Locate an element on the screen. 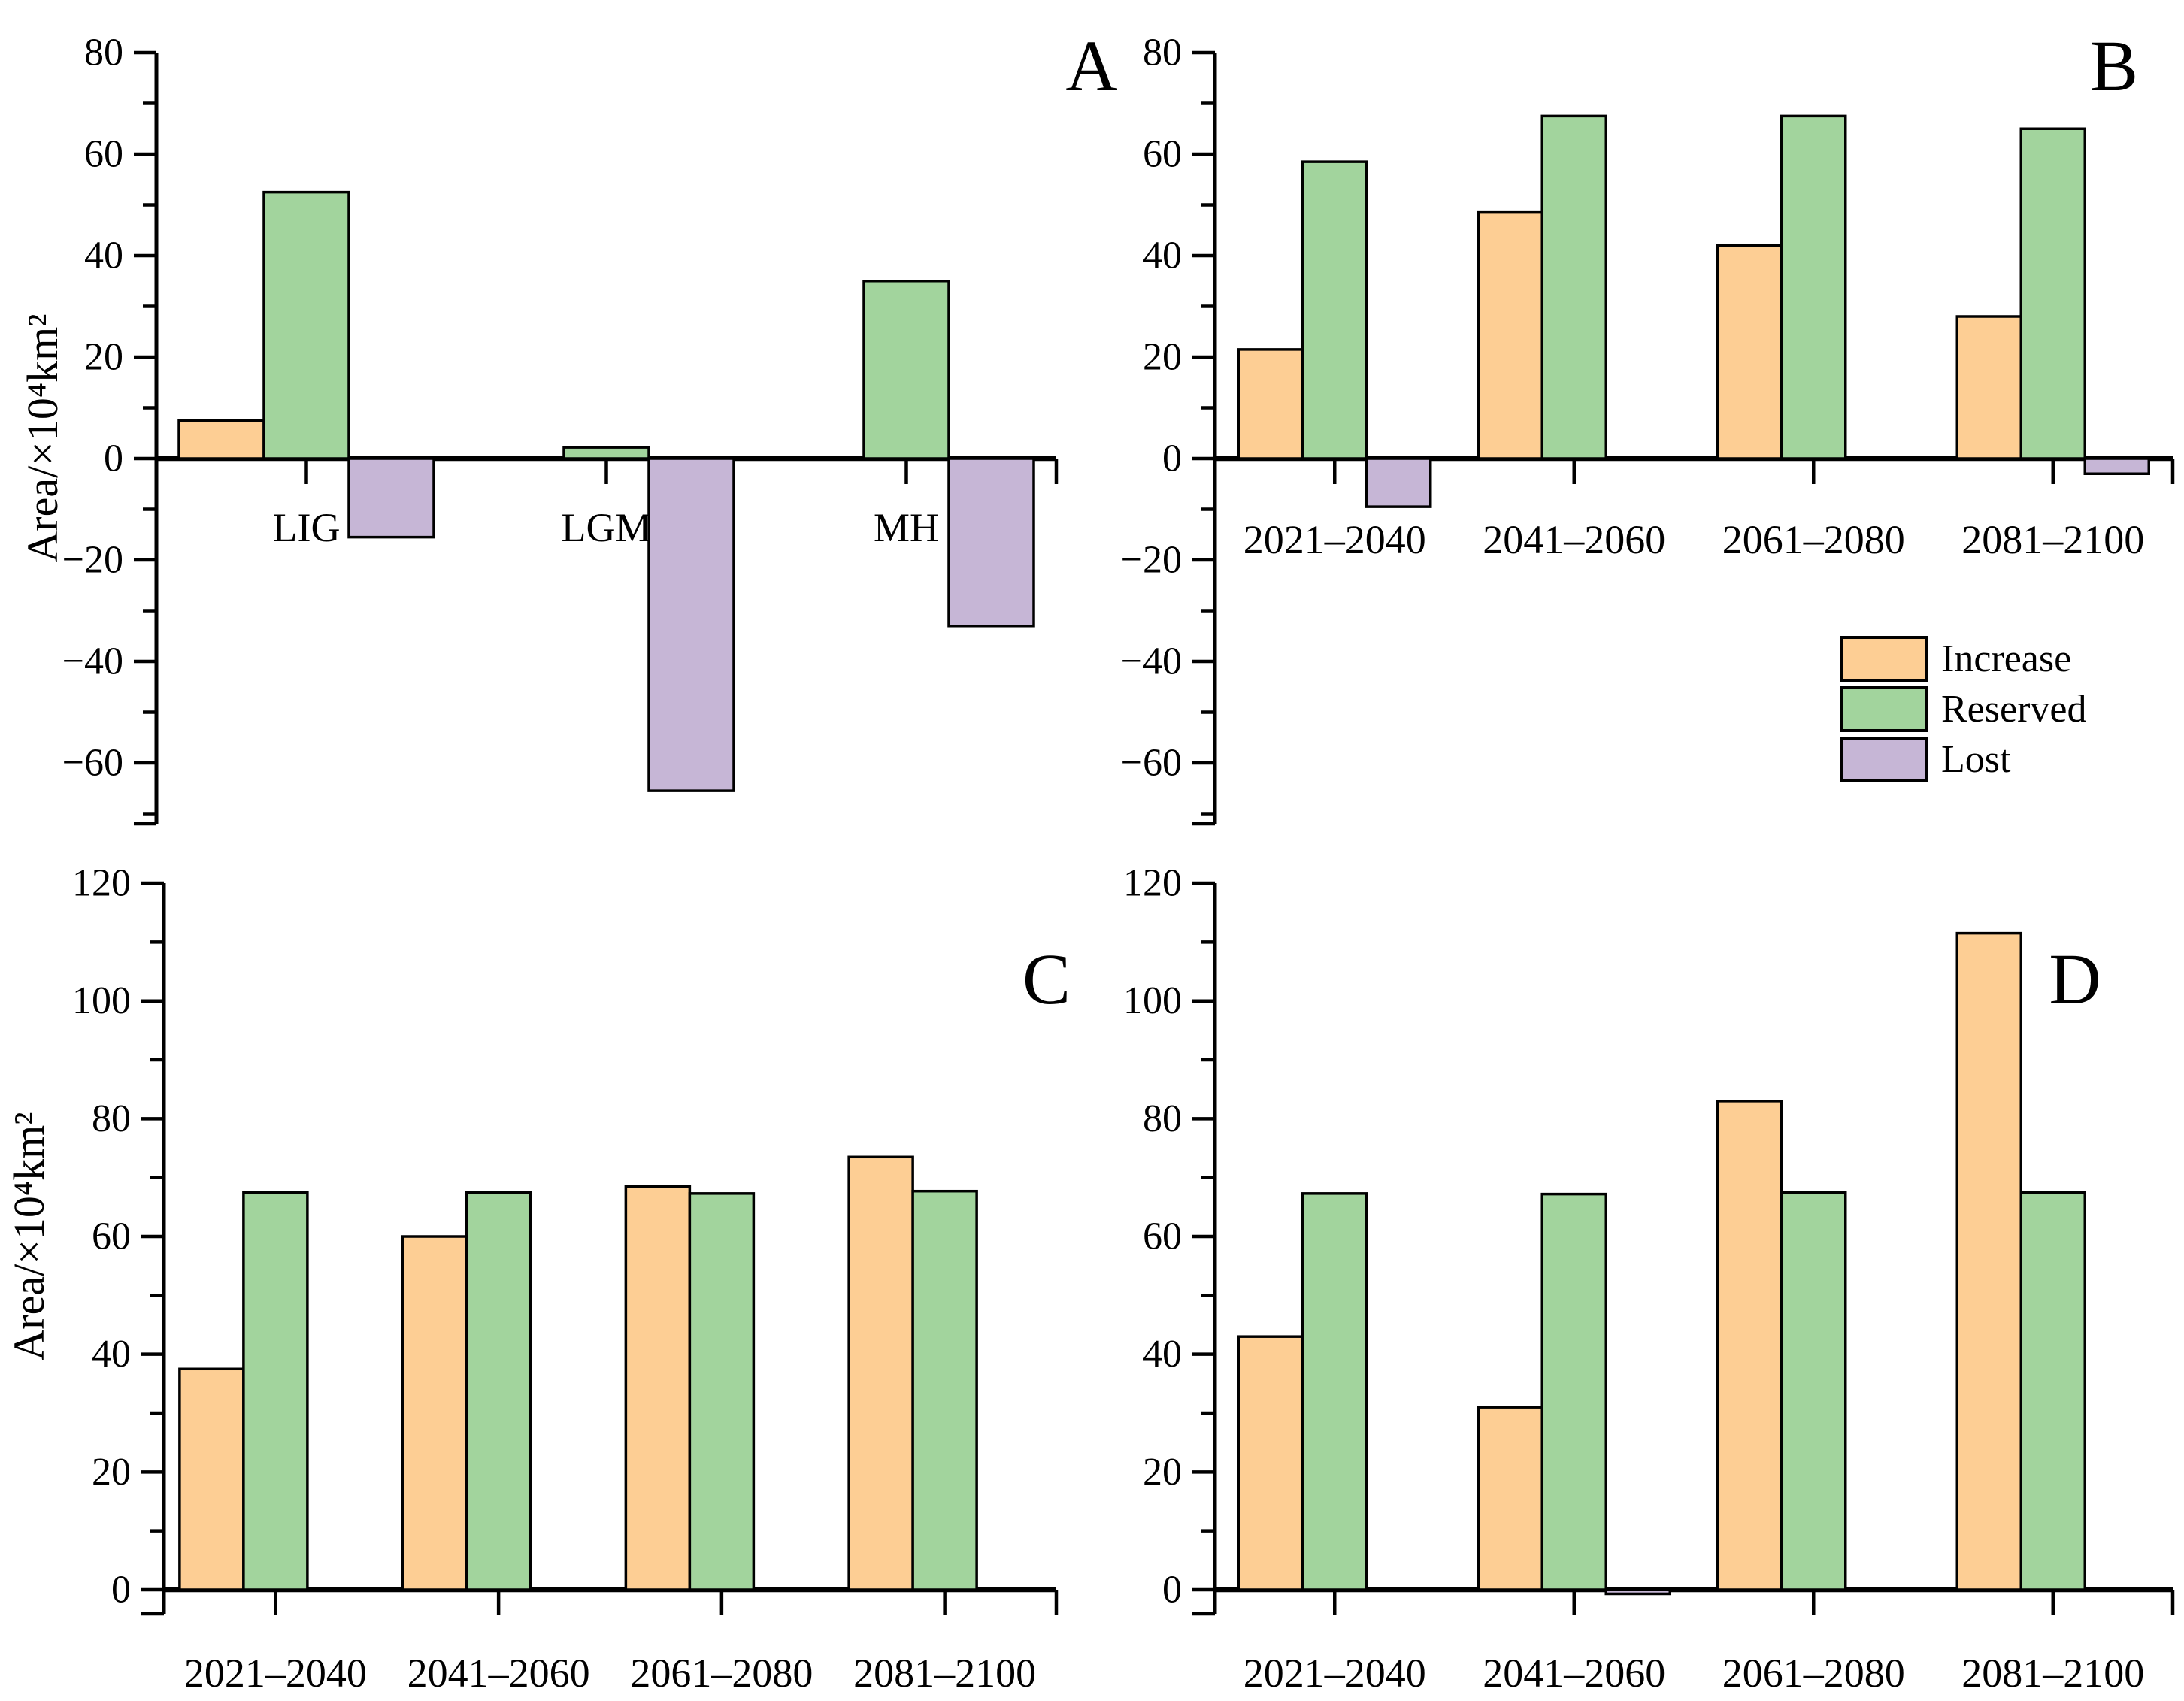 This screenshot has width=2184, height=1701. panel-C-x-category-label: 2041–2060 is located at coordinates (498, 1673).